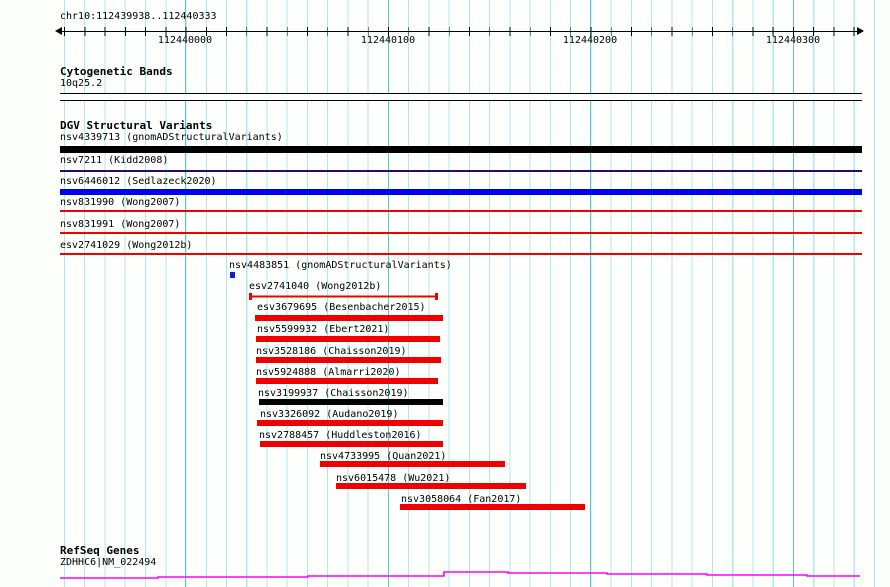  What do you see at coordinates (136, 125) in the screenshot?
I see `track-header-dgv: DGV Structural Variants` at bounding box center [136, 125].